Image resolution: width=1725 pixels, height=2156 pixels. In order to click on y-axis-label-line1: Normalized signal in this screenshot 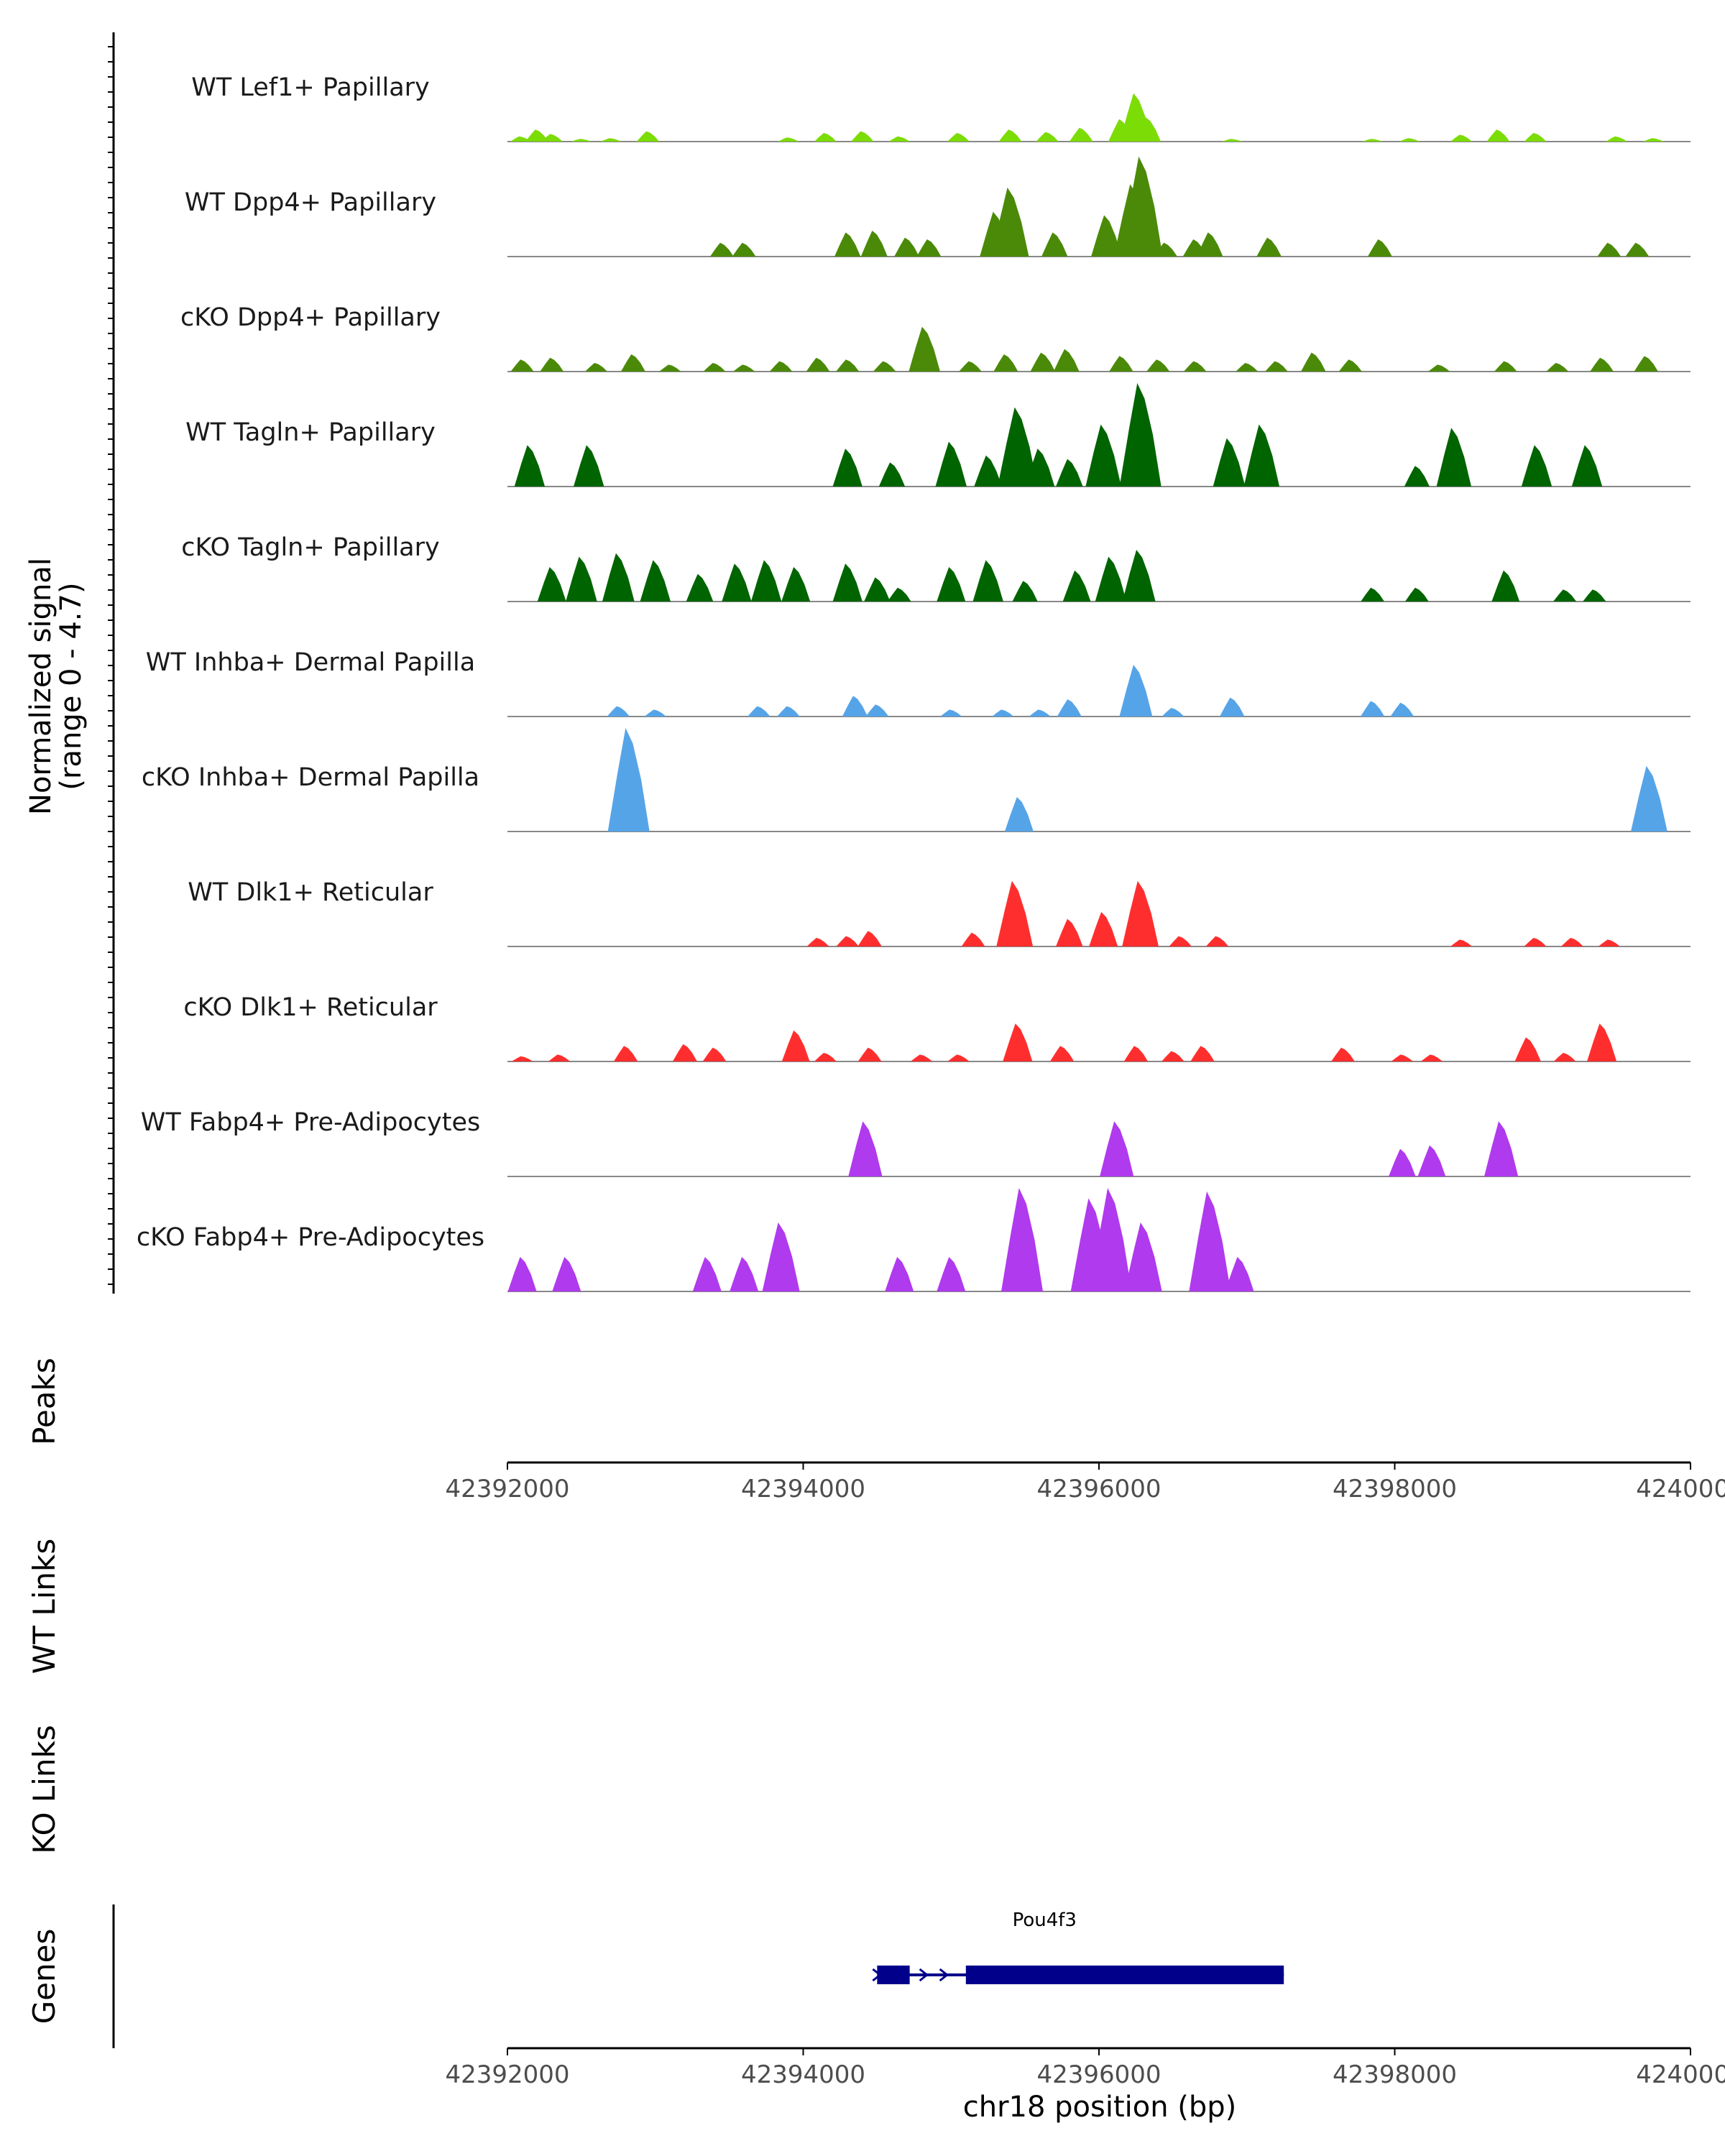, I will do `click(41, 686)`.